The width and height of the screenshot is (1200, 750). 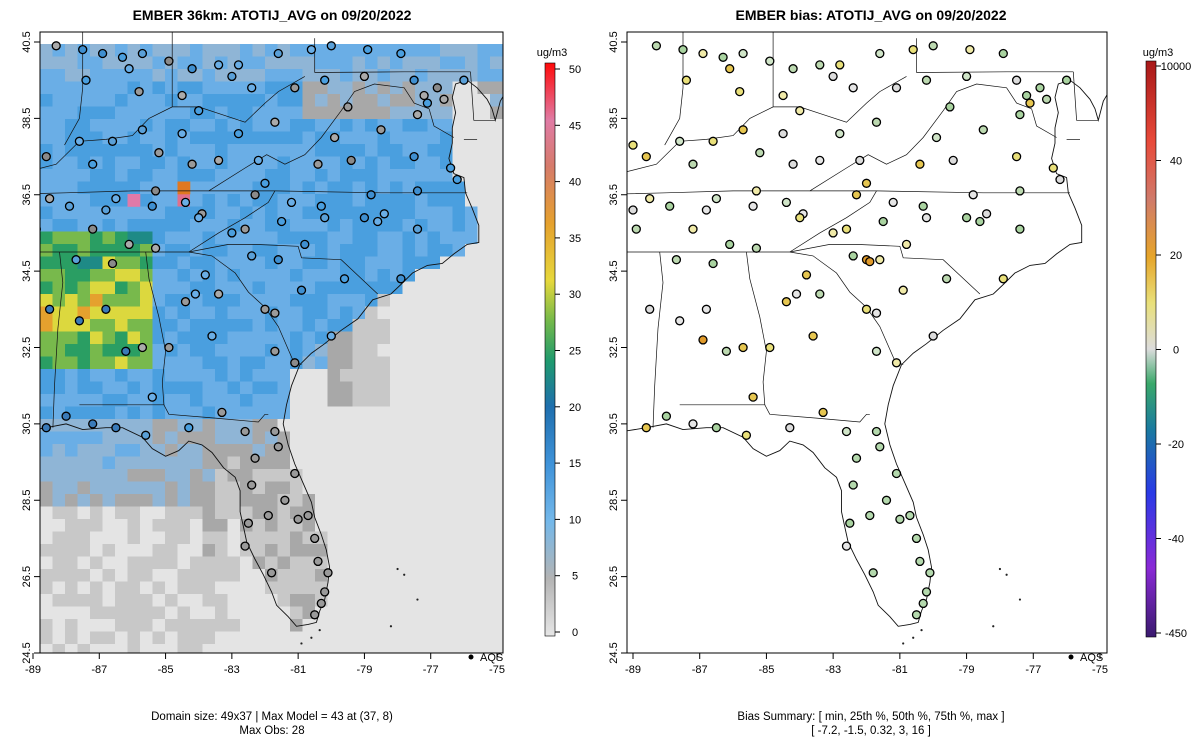 What do you see at coordinates (614, 194) in the screenshot?
I see `right-y-tick-label: 36.5` at bounding box center [614, 194].